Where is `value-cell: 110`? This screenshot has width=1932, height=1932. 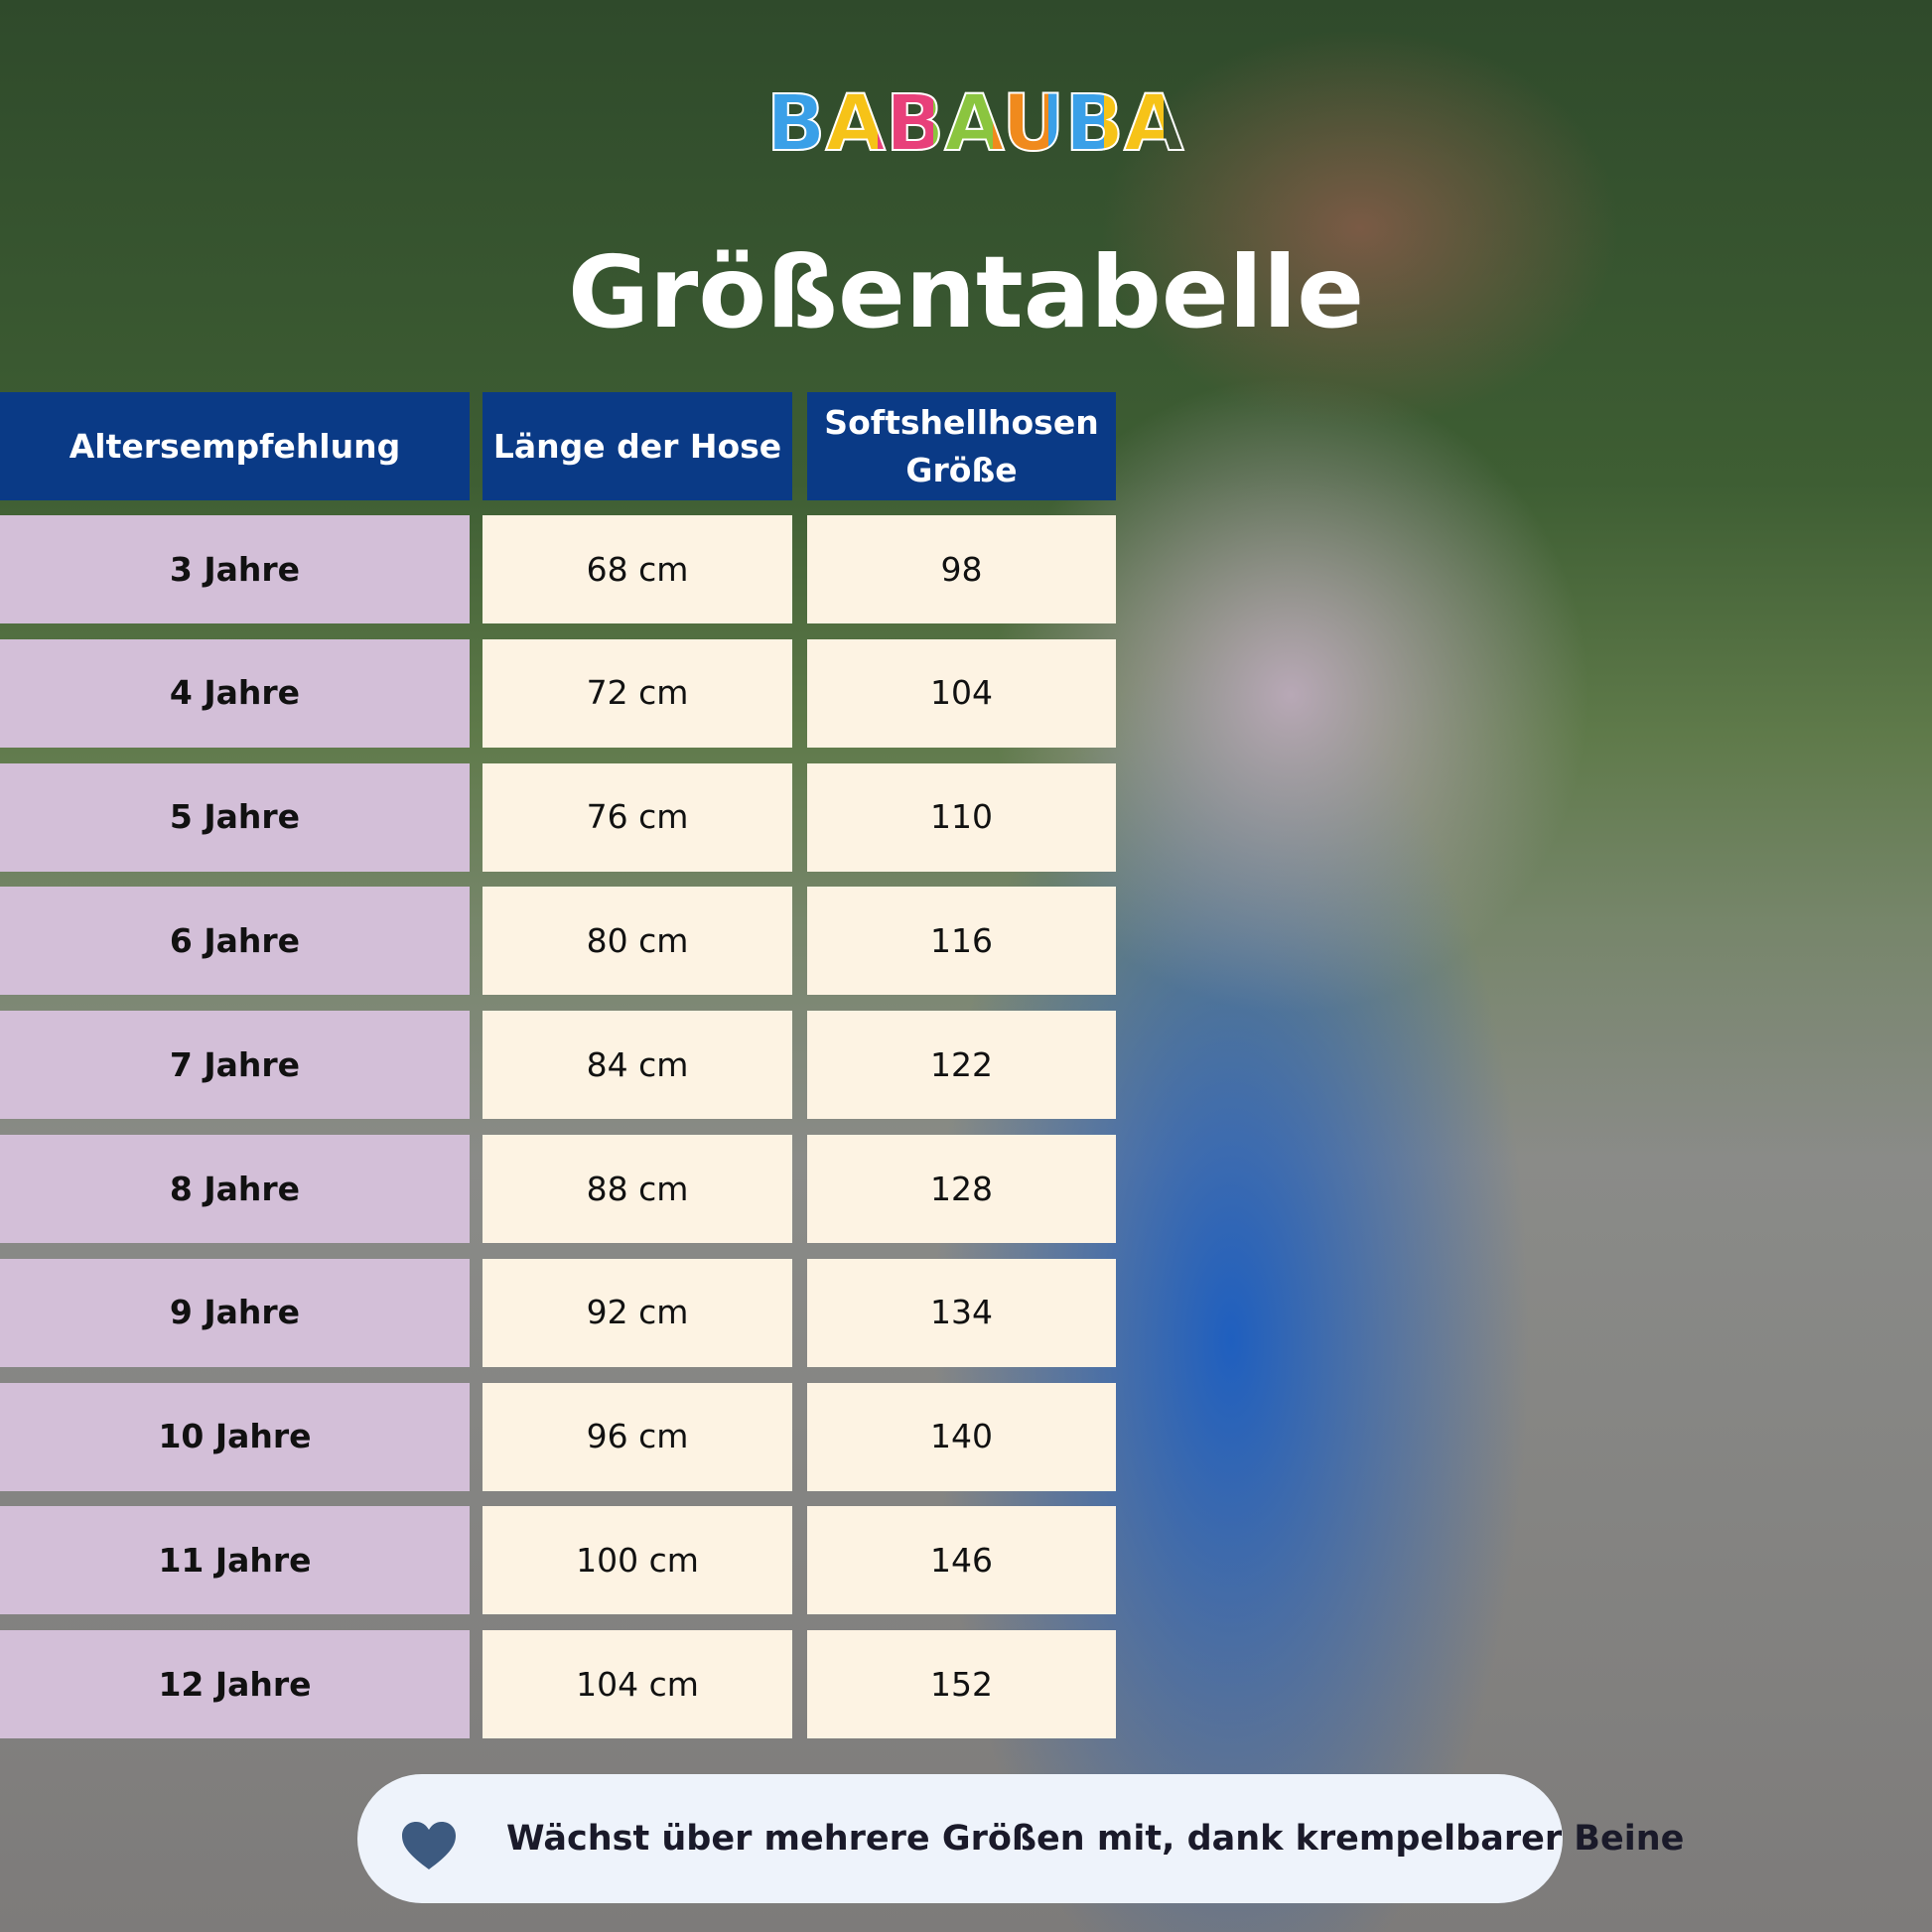 value-cell: 110 is located at coordinates (962, 817).